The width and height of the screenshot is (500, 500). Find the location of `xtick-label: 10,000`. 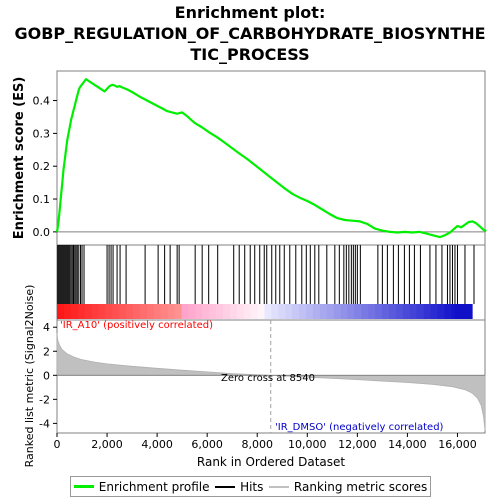

xtick-label: 10,000 is located at coordinates (307, 444).